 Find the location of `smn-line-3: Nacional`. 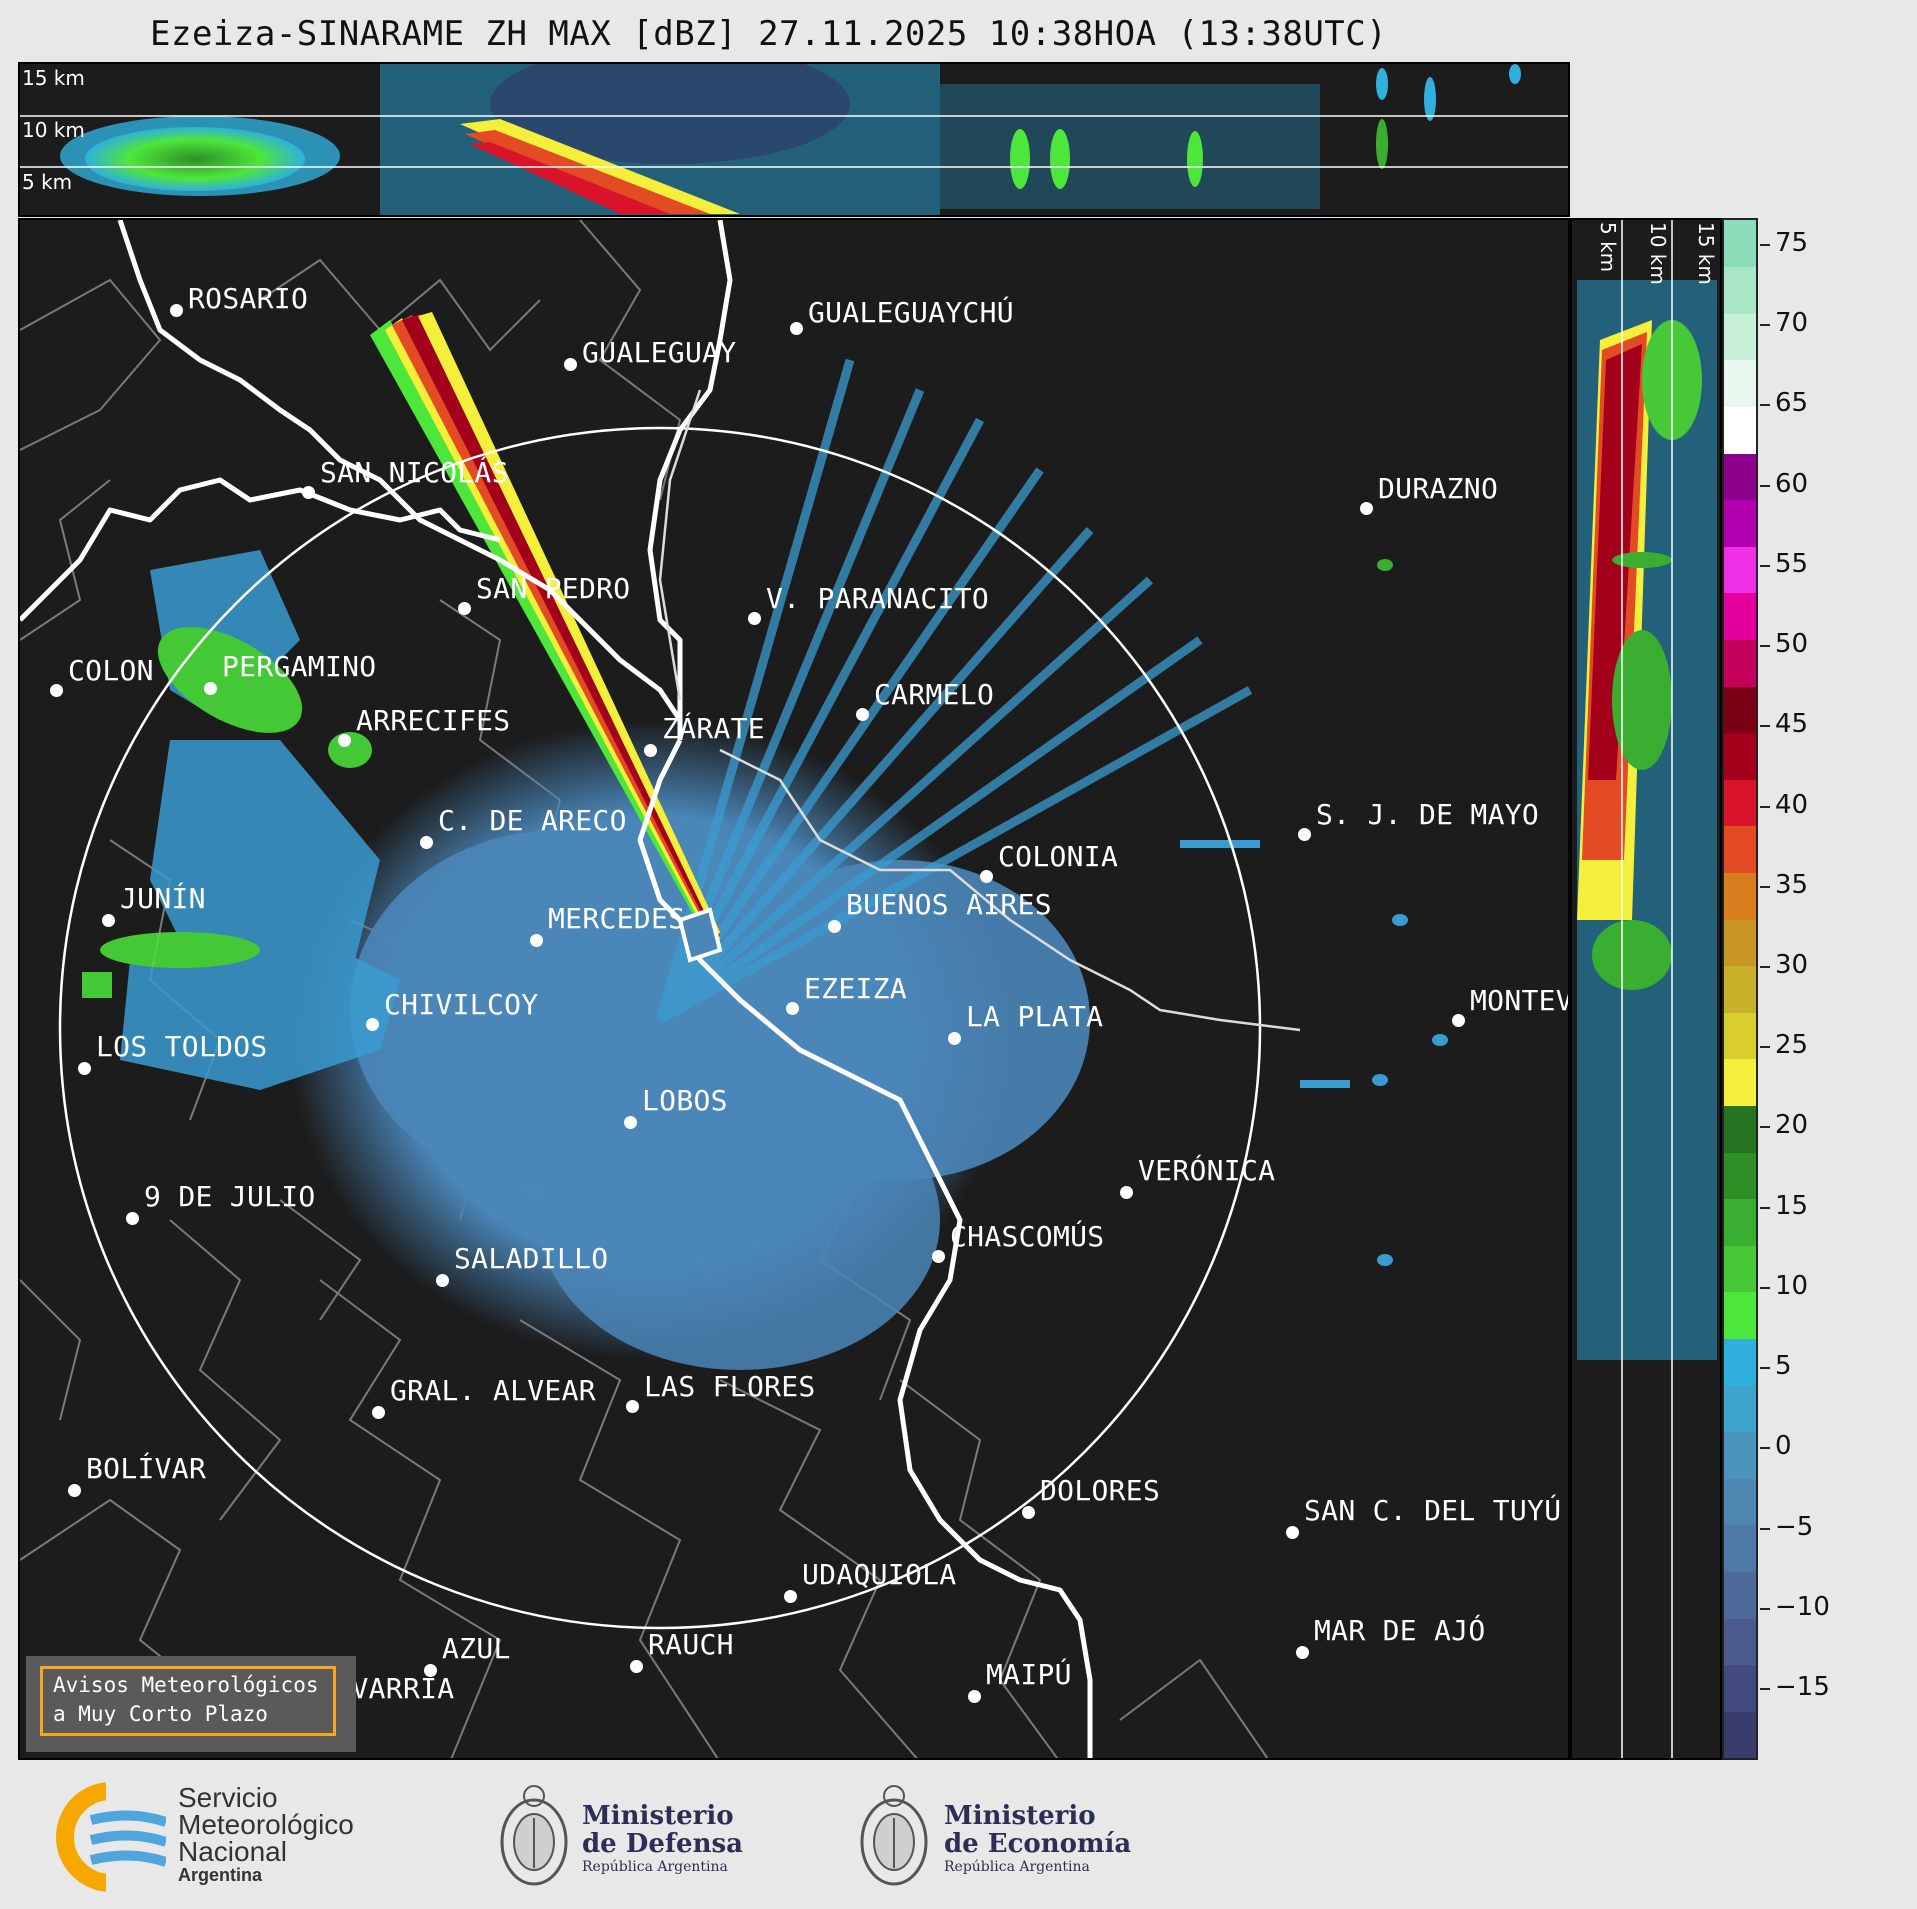

smn-line-3: Nacional is located at coordinates (232, 1851).